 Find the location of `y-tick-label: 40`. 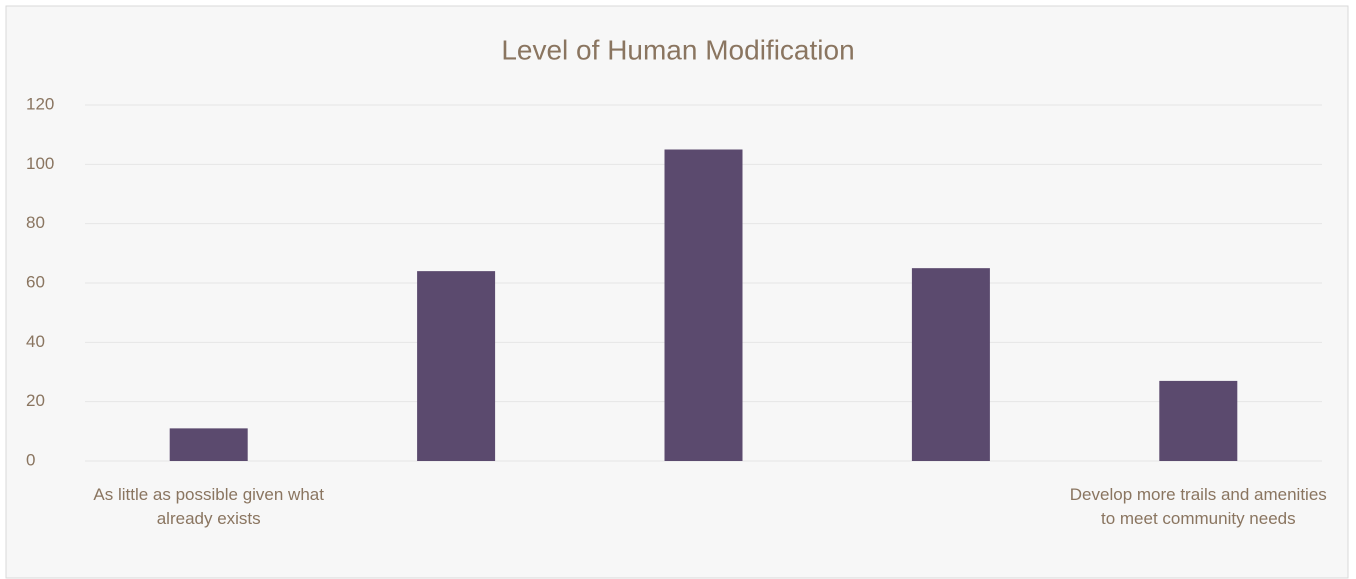

y-tick-label: 40 is located at coordinates (35, 341).